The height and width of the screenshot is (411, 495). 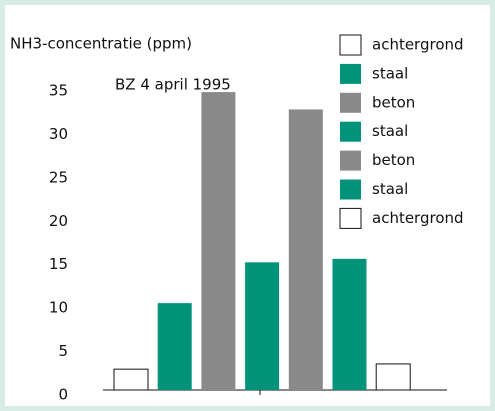 I want to click on y-tick-label: 0, so click(x=63, y=395).